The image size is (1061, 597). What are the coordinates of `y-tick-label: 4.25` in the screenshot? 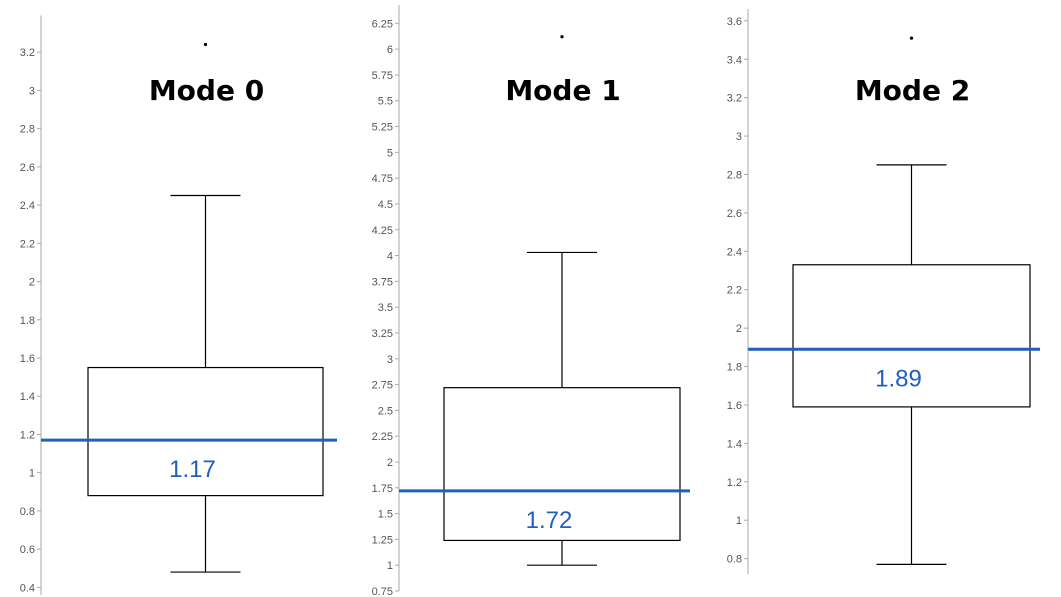 It's located at (382, 231).